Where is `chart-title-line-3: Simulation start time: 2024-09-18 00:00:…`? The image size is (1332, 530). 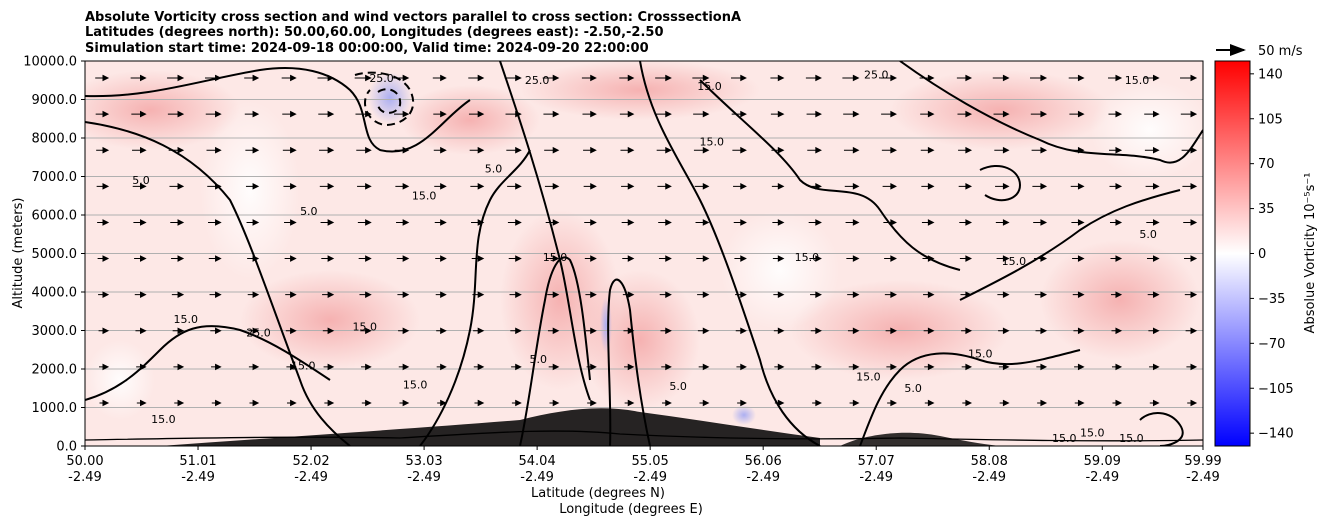 chart-title-line-3: Simulation start time: 2024-09-18 00:00:… is located at coordinates (367, 48).